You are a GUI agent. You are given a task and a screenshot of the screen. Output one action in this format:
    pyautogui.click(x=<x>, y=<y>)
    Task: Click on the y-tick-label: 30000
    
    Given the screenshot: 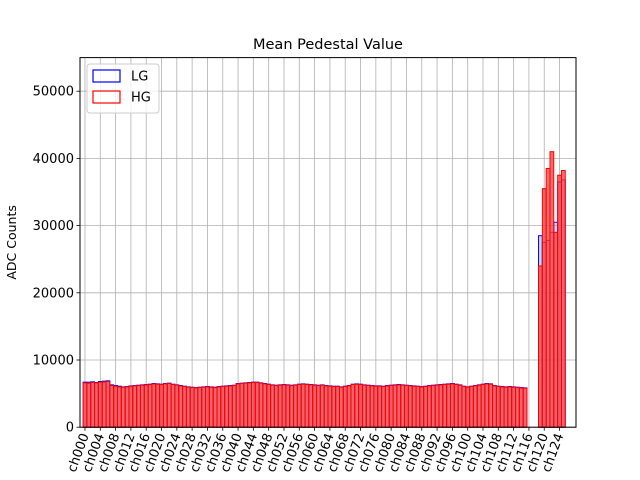 What is the action you would take?
    pyautogui.click(x=53, y=226)
    